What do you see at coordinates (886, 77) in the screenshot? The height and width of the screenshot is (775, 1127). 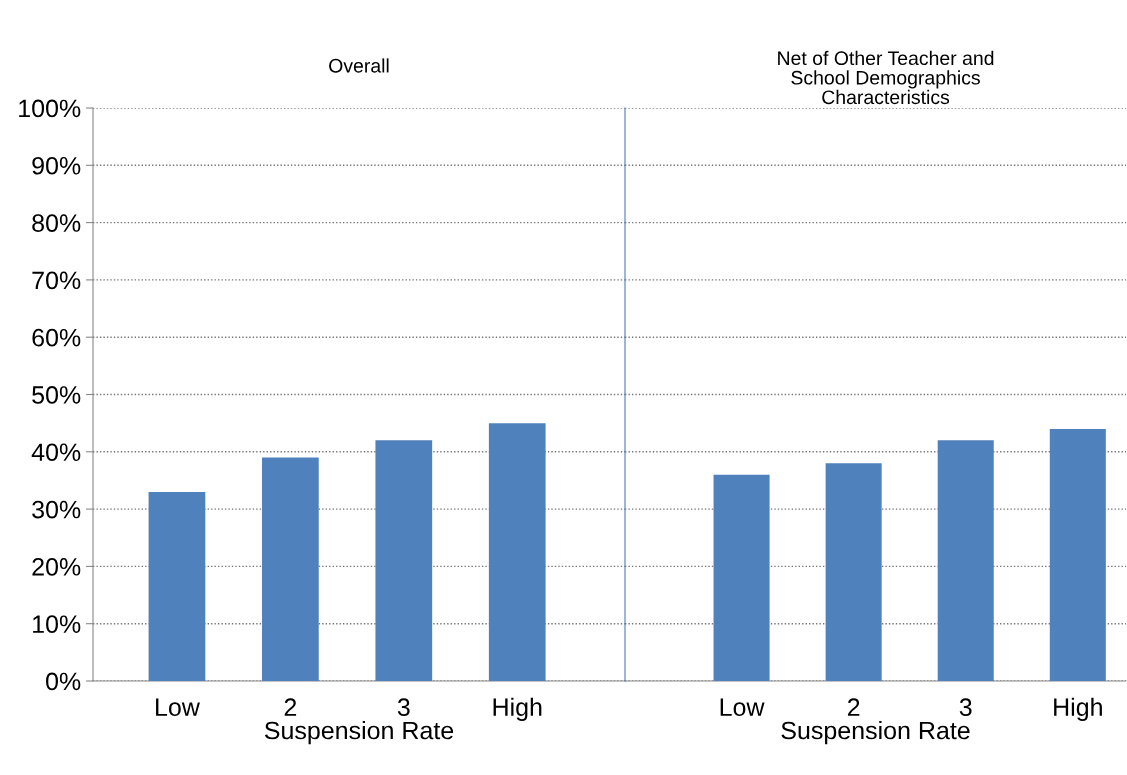 I see `chart-title: Net of Other Teacher and School Demographics Characteristics` at bounding box center [886, 77].